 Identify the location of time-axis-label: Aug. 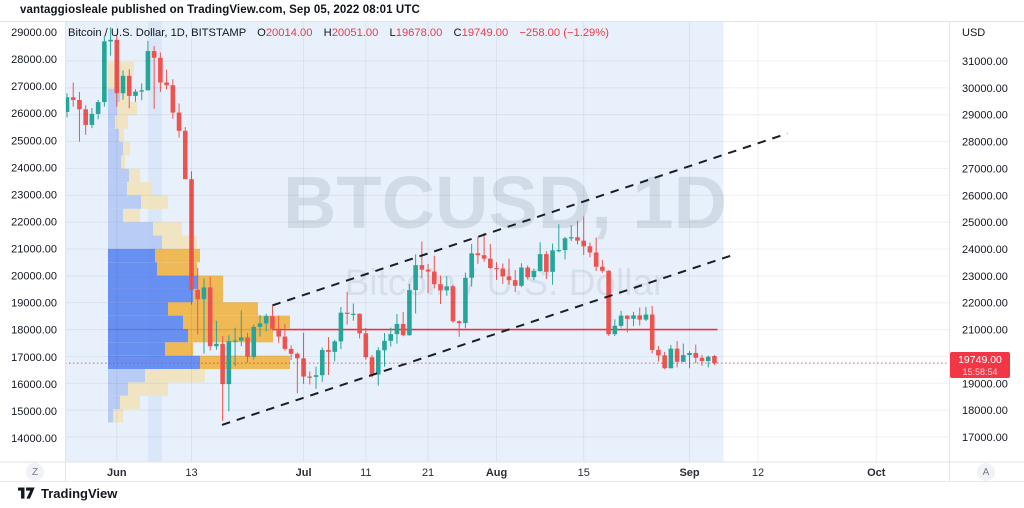
(496, 473).